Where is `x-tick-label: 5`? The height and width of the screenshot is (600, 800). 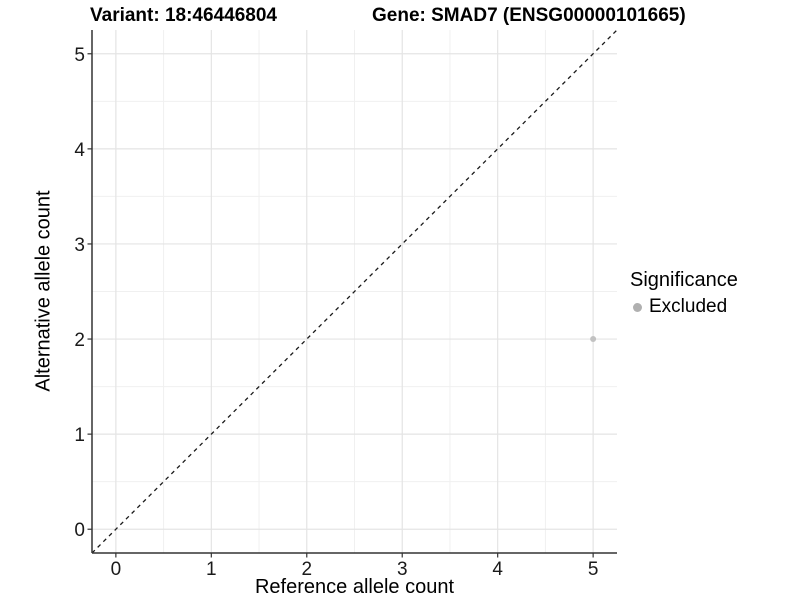
x-tick-label: 5 is located at coordinates (593, 569).